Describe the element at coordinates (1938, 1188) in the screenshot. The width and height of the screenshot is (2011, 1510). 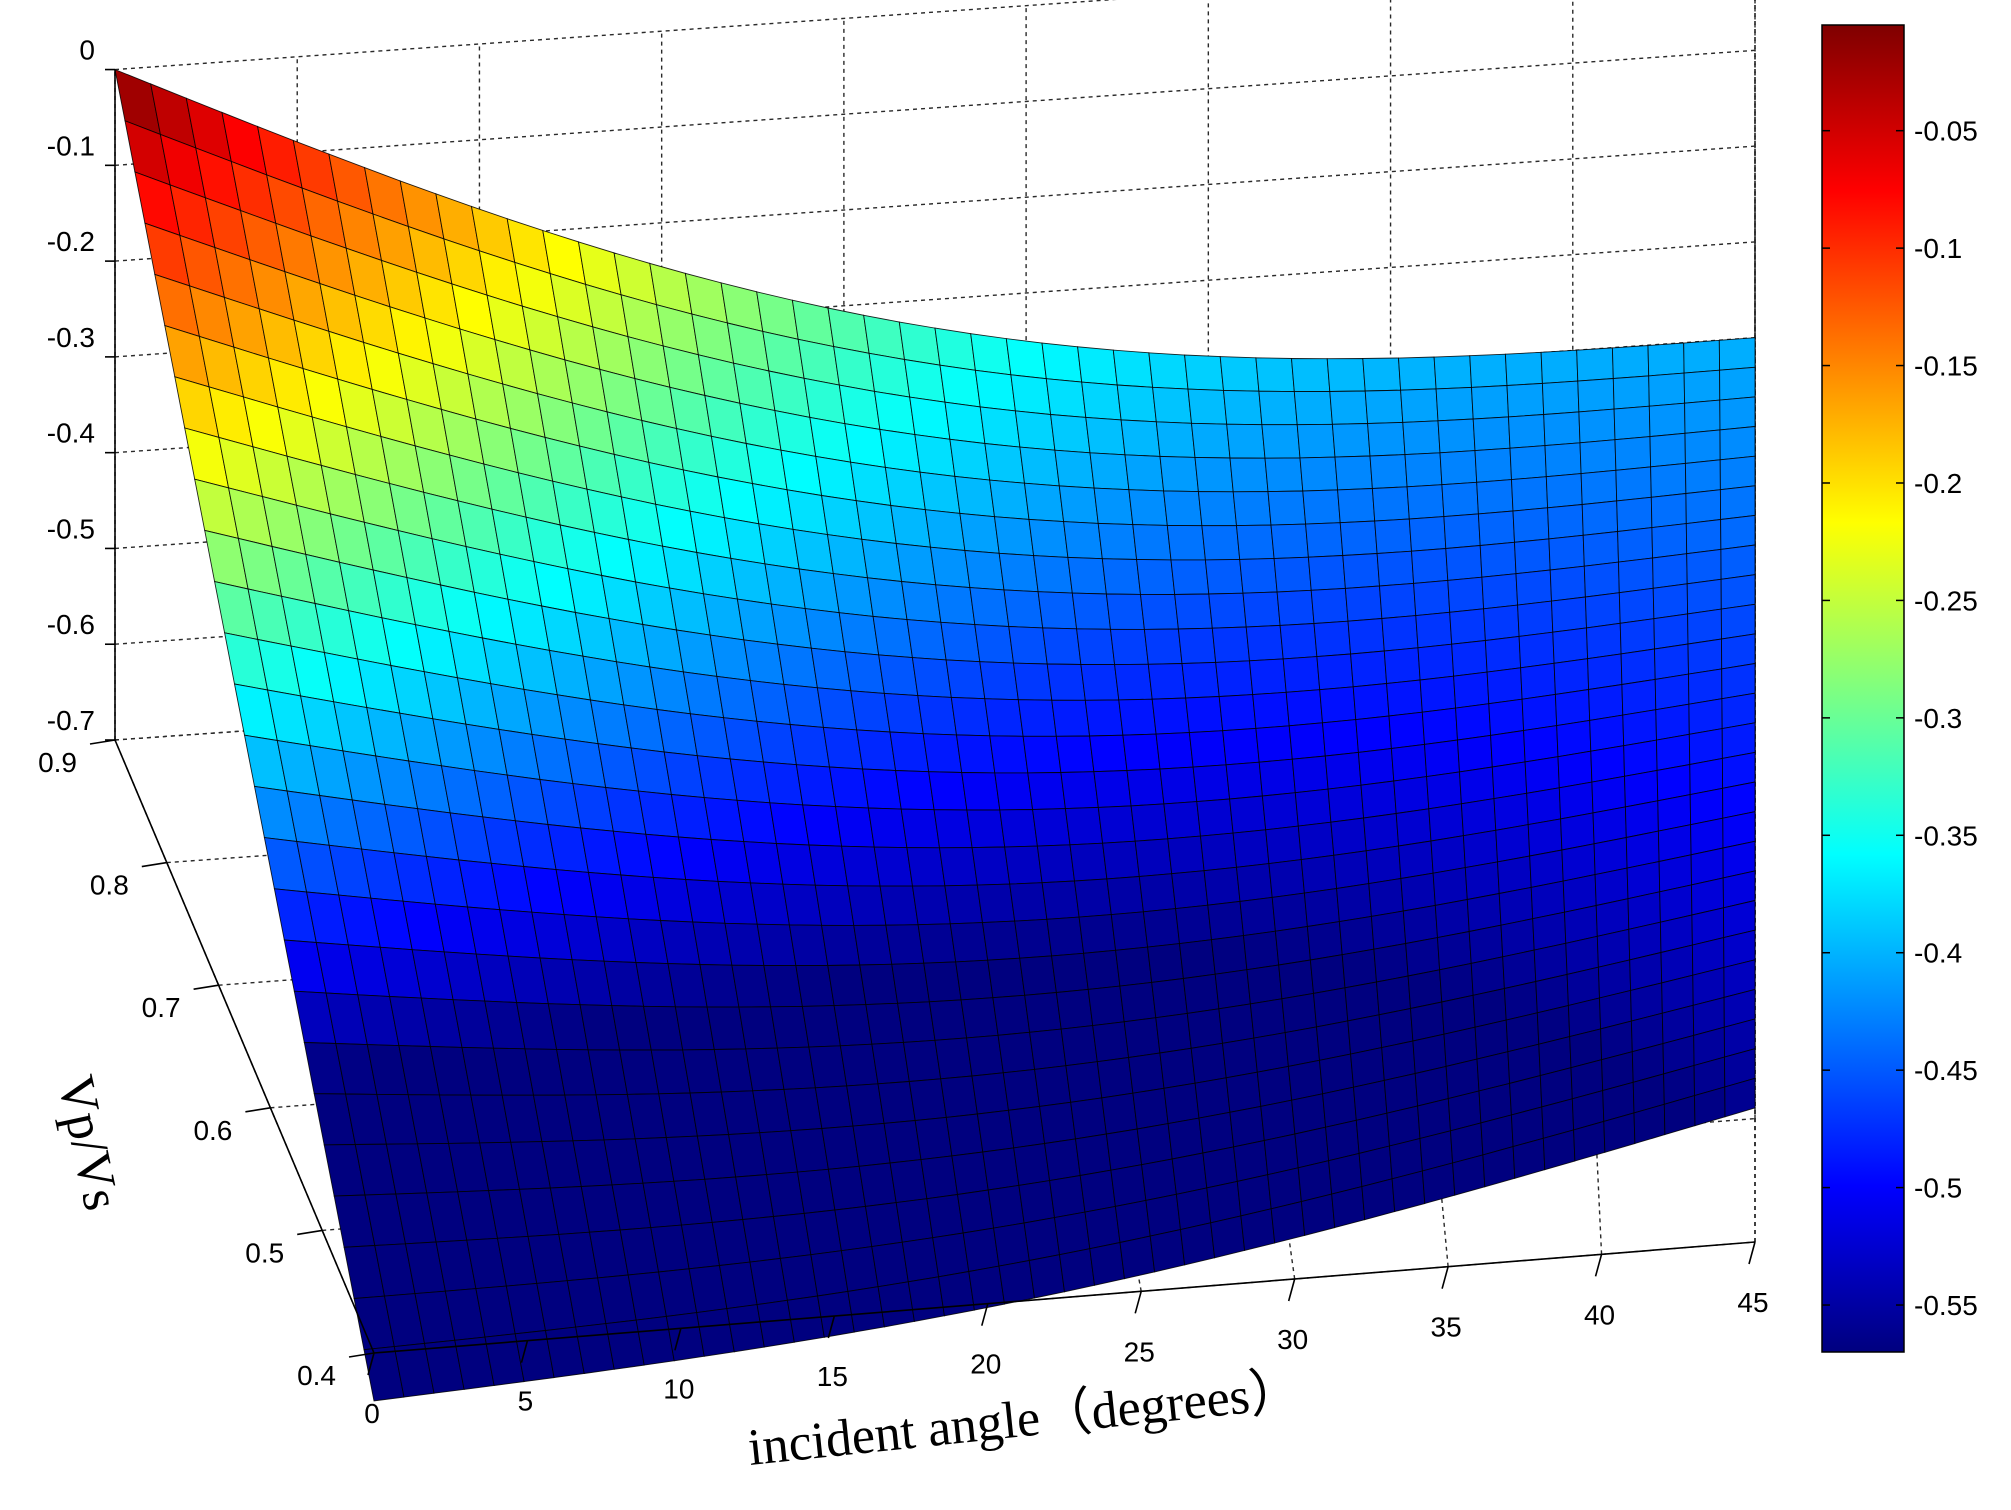
I see `colorbar-tick-label: -0.5` at that location.